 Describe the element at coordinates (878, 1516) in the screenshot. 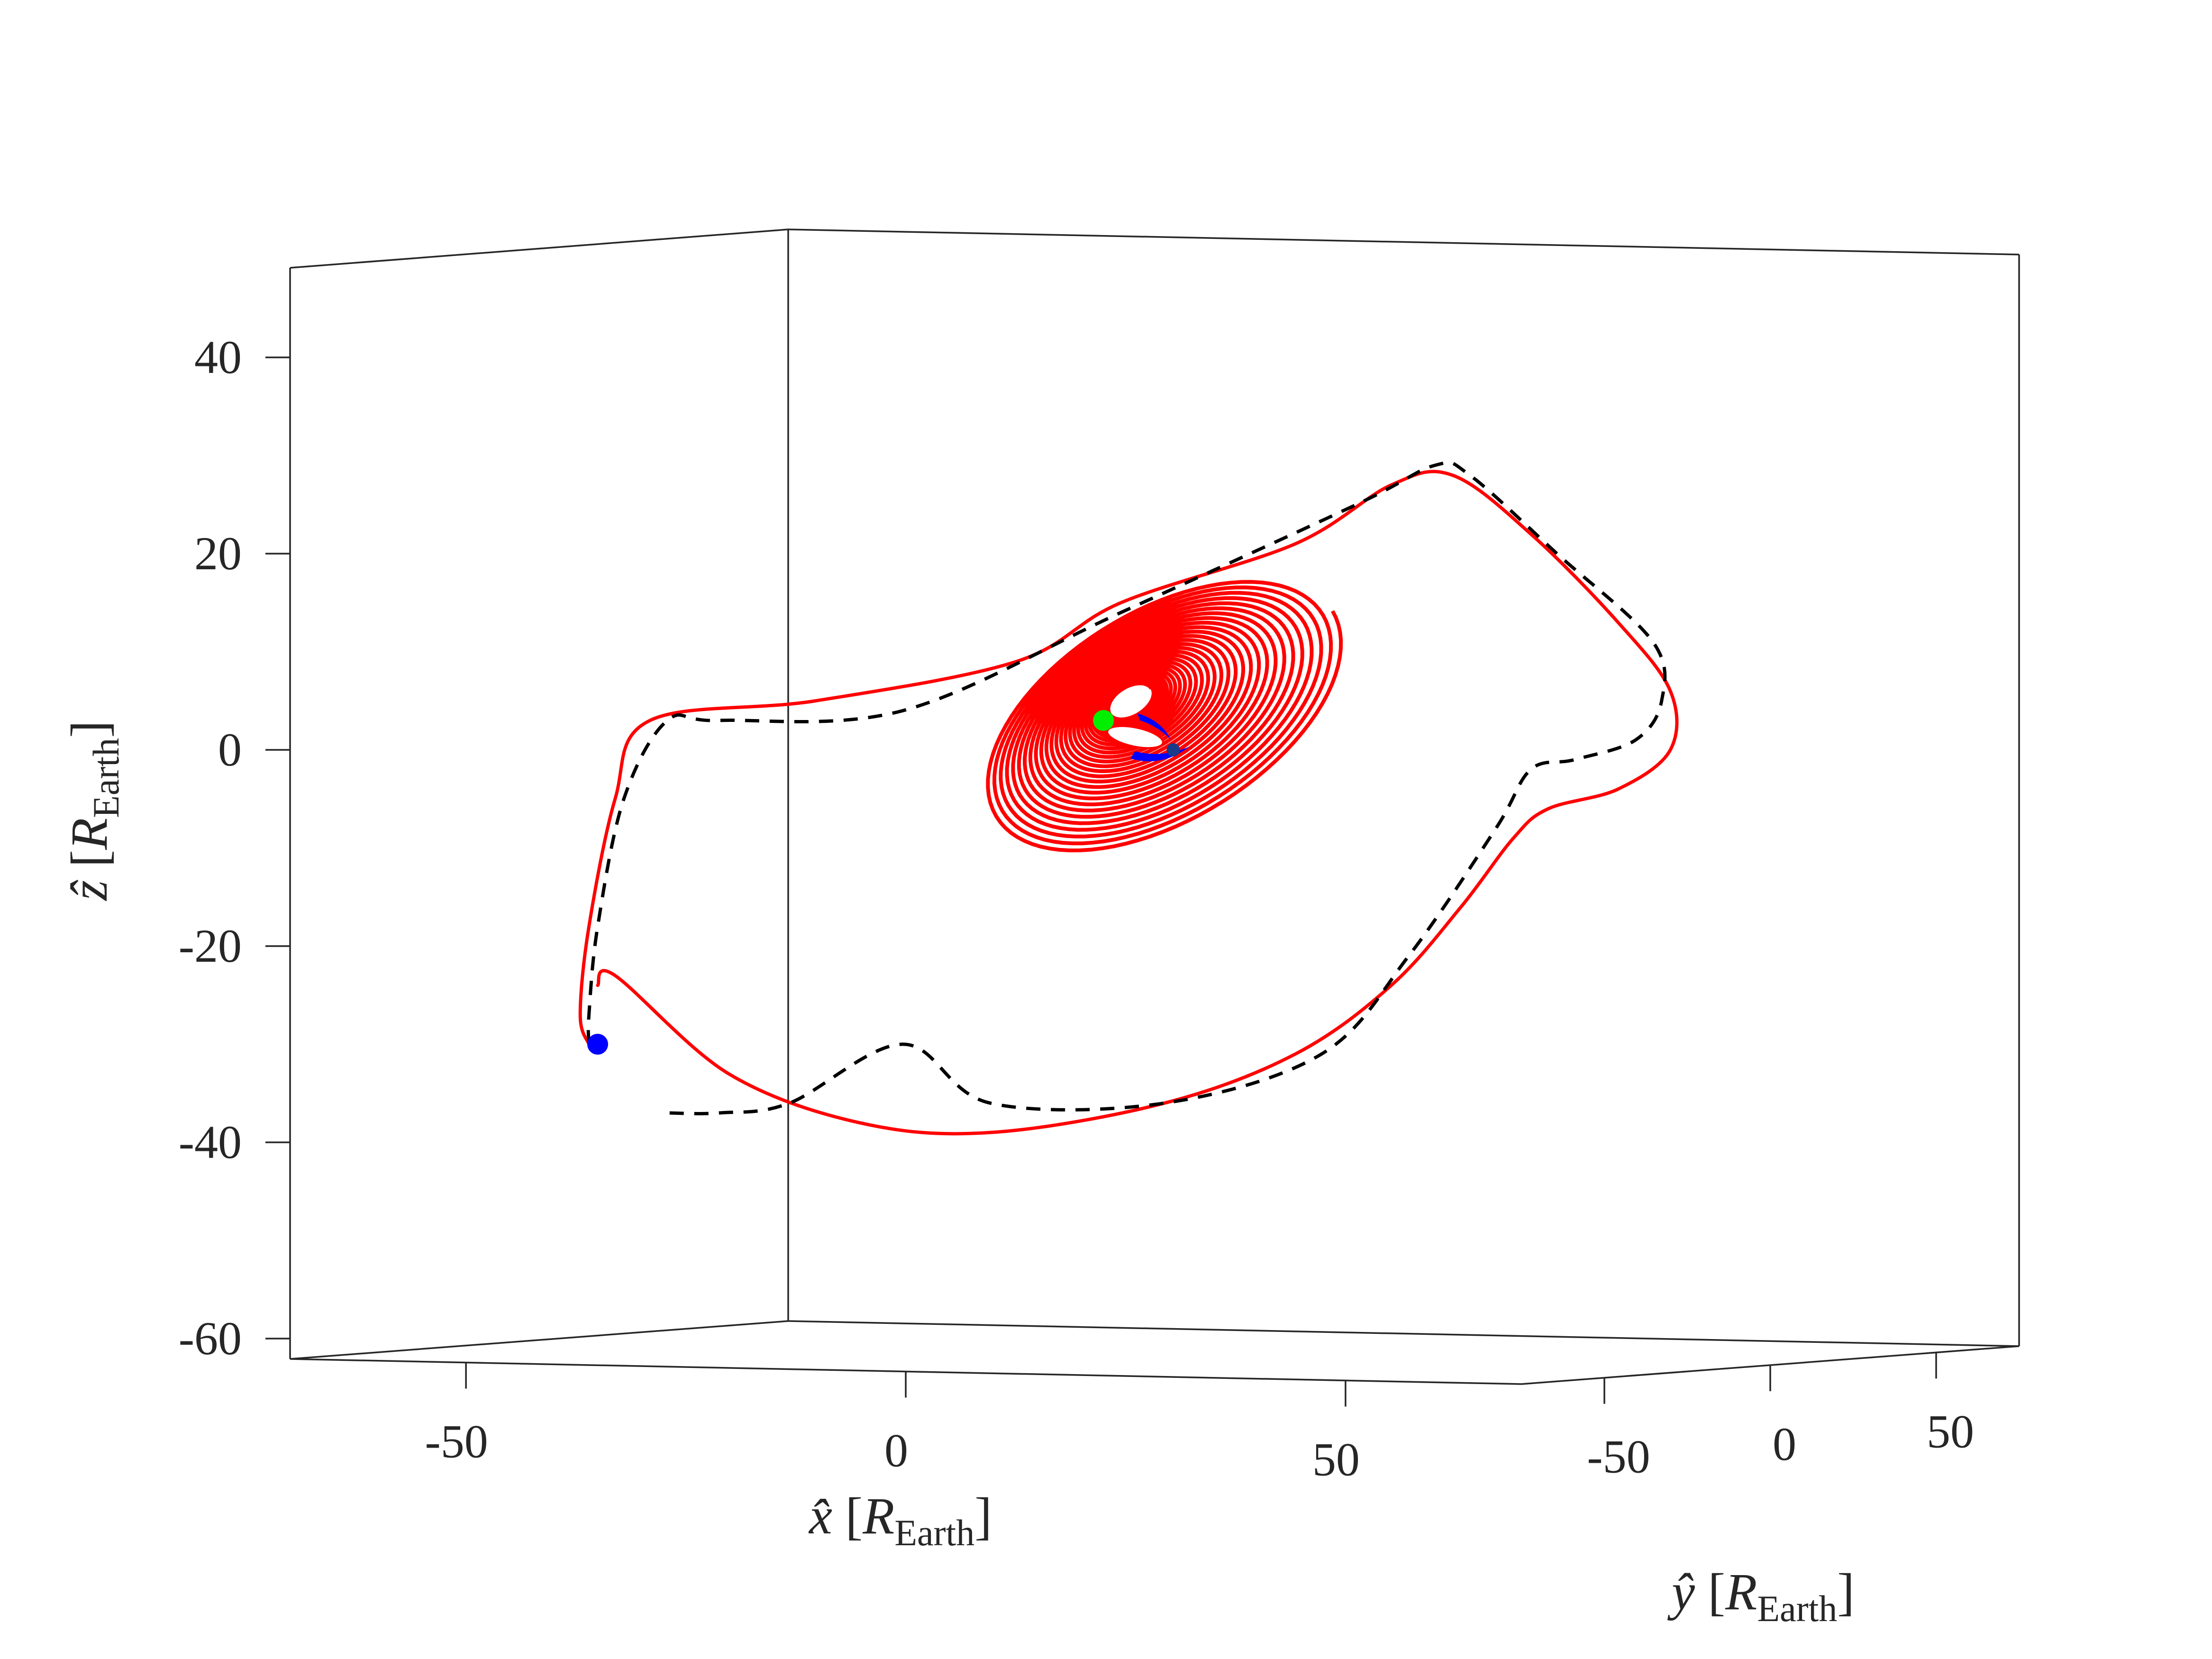

I see `x-axis-unit: R` at that location.